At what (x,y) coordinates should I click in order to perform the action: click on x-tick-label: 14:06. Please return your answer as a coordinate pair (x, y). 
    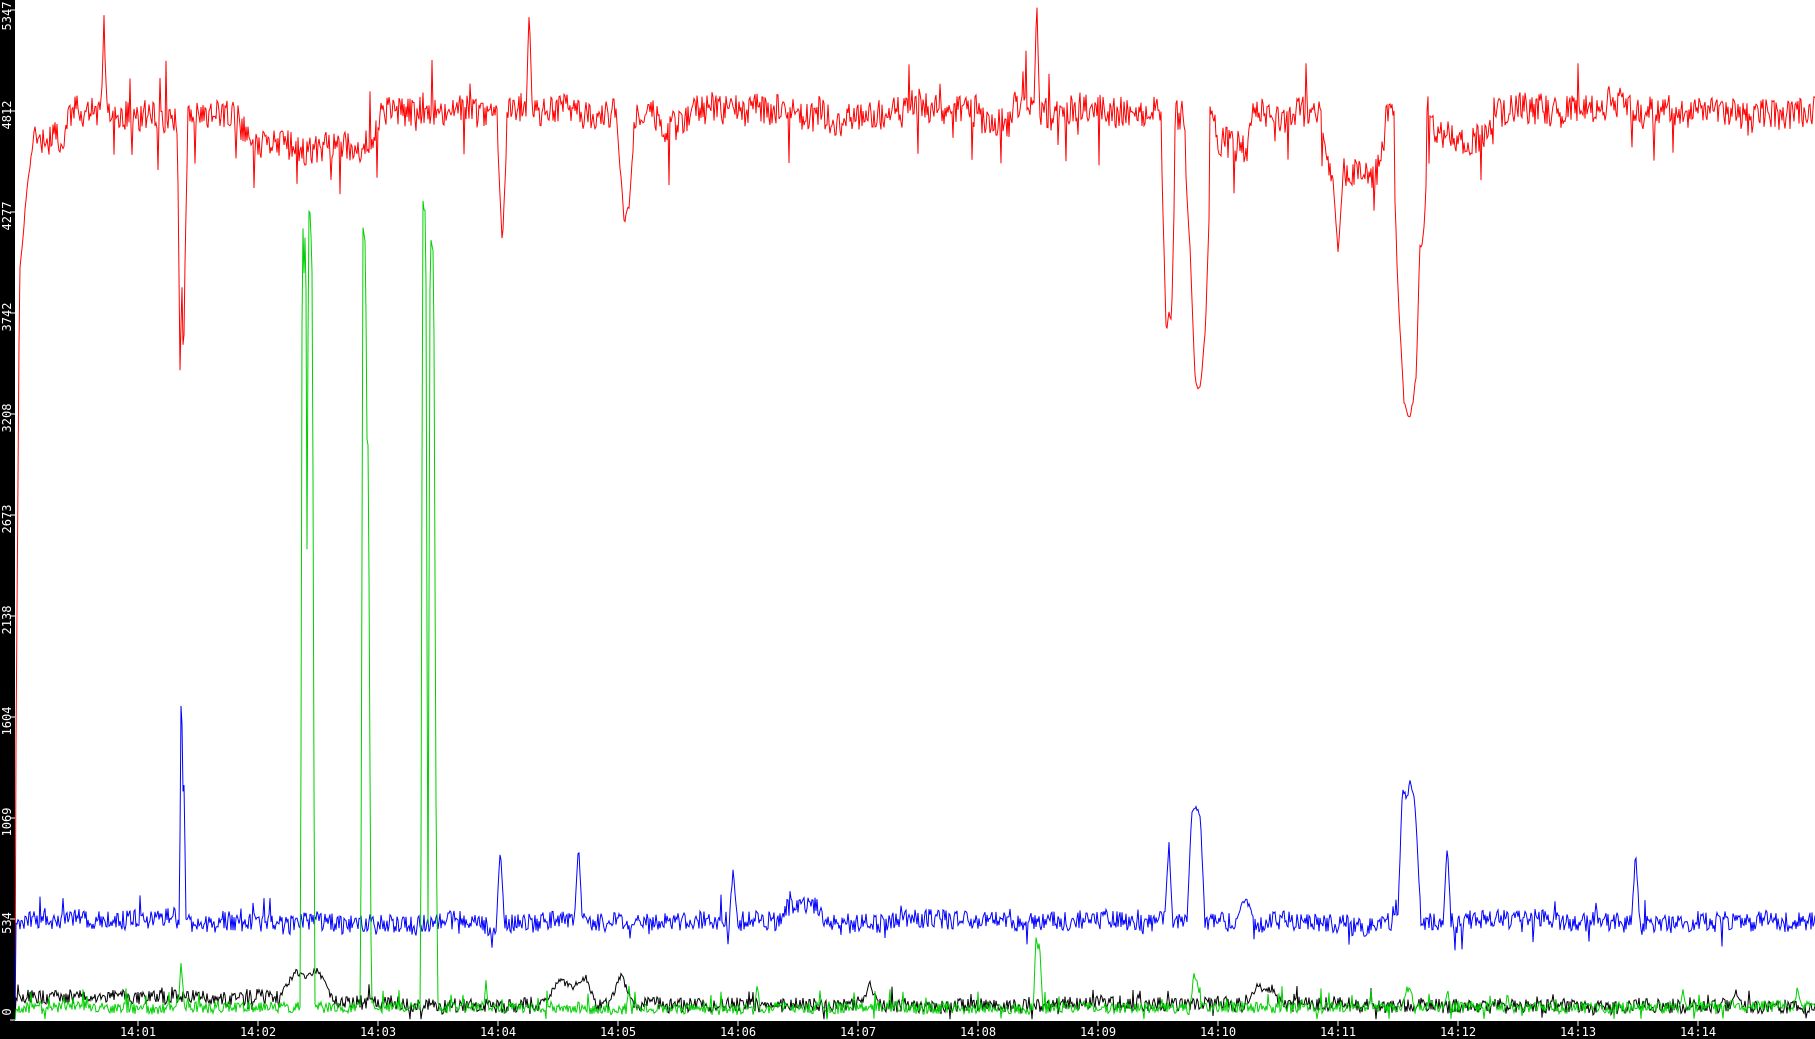
    Looking at the image, I should click on (738, 1032).